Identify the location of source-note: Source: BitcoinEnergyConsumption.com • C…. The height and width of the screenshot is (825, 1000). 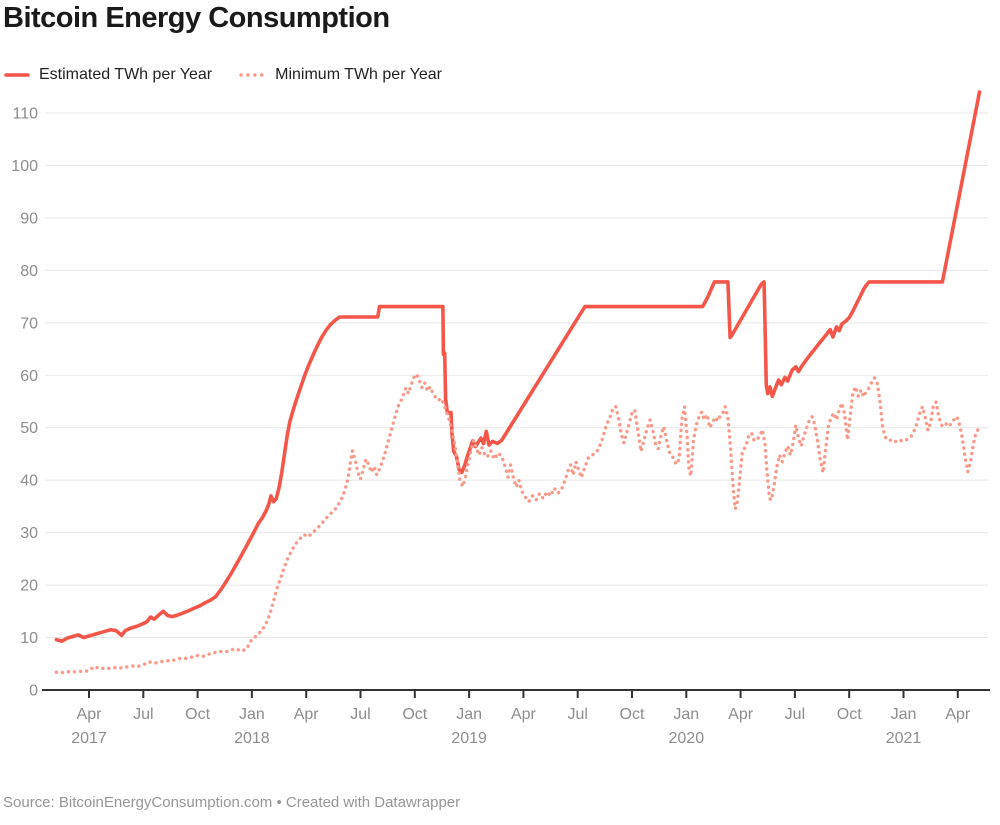
(232, 802).